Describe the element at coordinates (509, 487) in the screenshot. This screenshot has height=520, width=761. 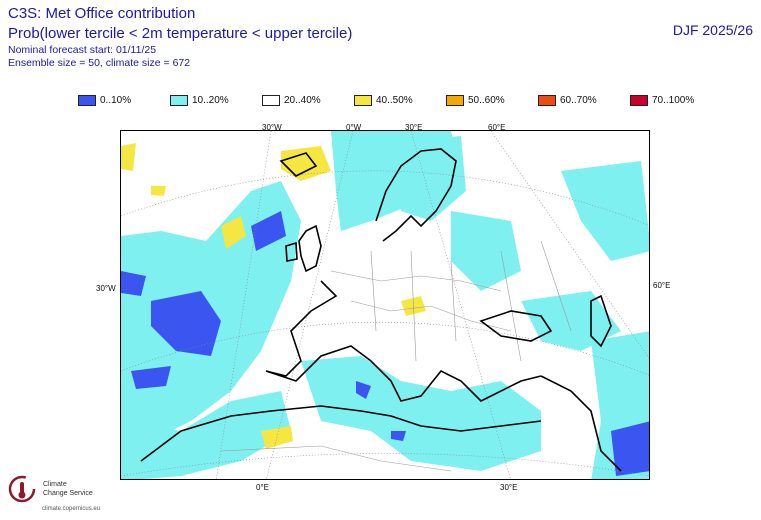
I see `grid-label-bottom-30e: 30°E` at that location.